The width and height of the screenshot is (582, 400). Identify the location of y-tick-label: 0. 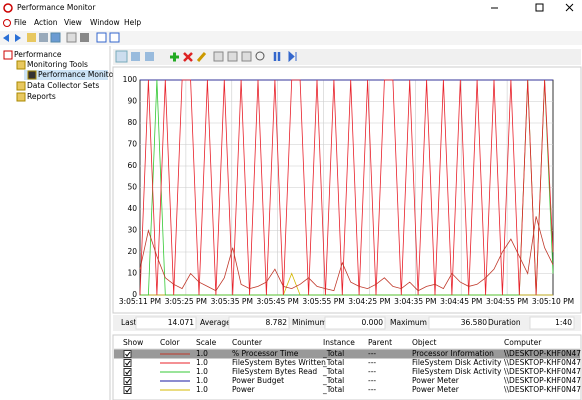
(134, 294).